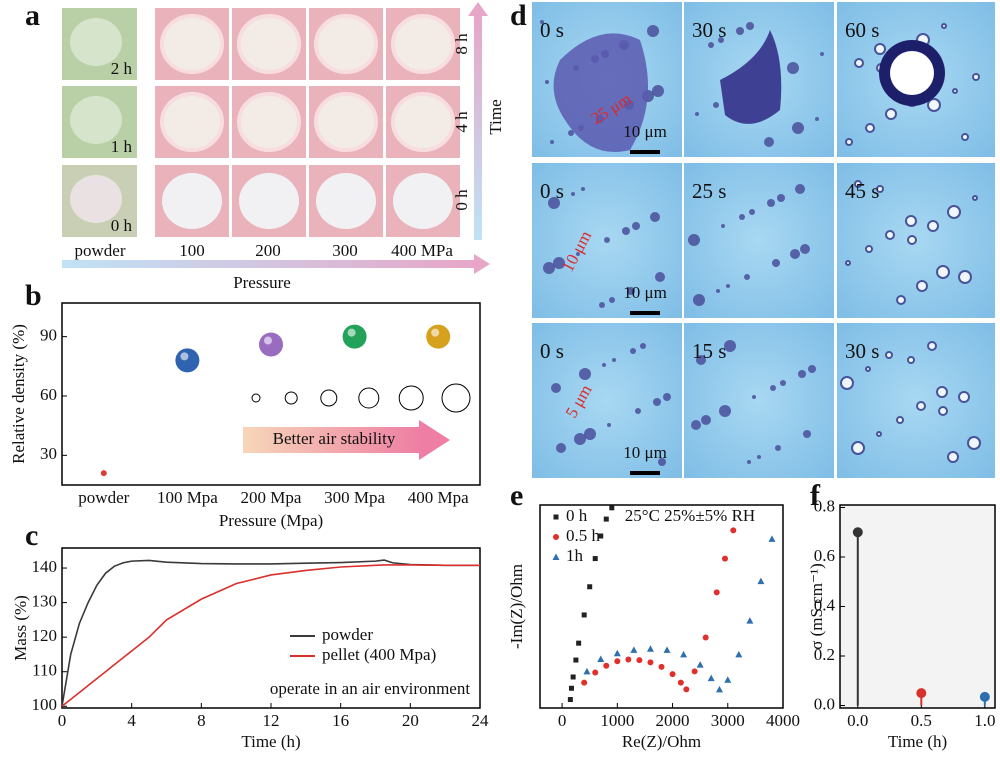 The width and height of the screenshot is (1000, 762). I want to click on y-axis-label: Mass (%), so click(20, 628).